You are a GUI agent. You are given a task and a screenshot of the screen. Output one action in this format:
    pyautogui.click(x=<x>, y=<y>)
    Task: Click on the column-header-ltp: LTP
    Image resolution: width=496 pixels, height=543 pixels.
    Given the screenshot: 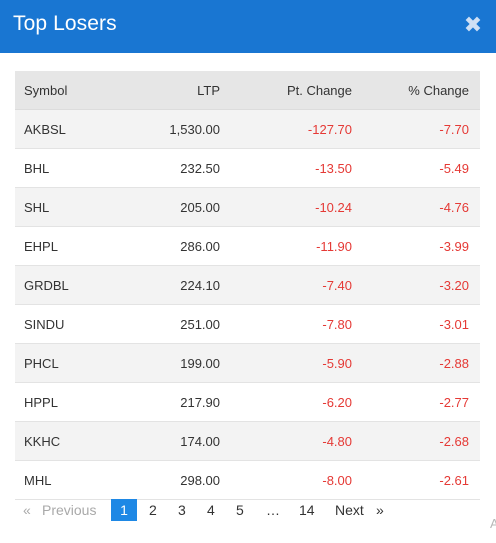 What is the action you would take?
    pyautogui.click(x=179, y=90)
    